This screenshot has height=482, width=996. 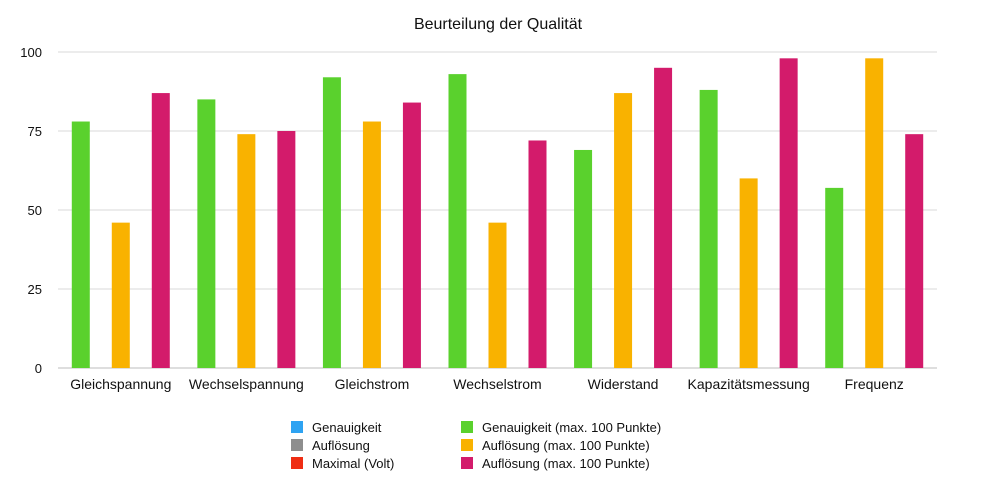 I want to click on legend-label: Genauigkeit (max. 100 Punkte), so click(x=571, y=427).